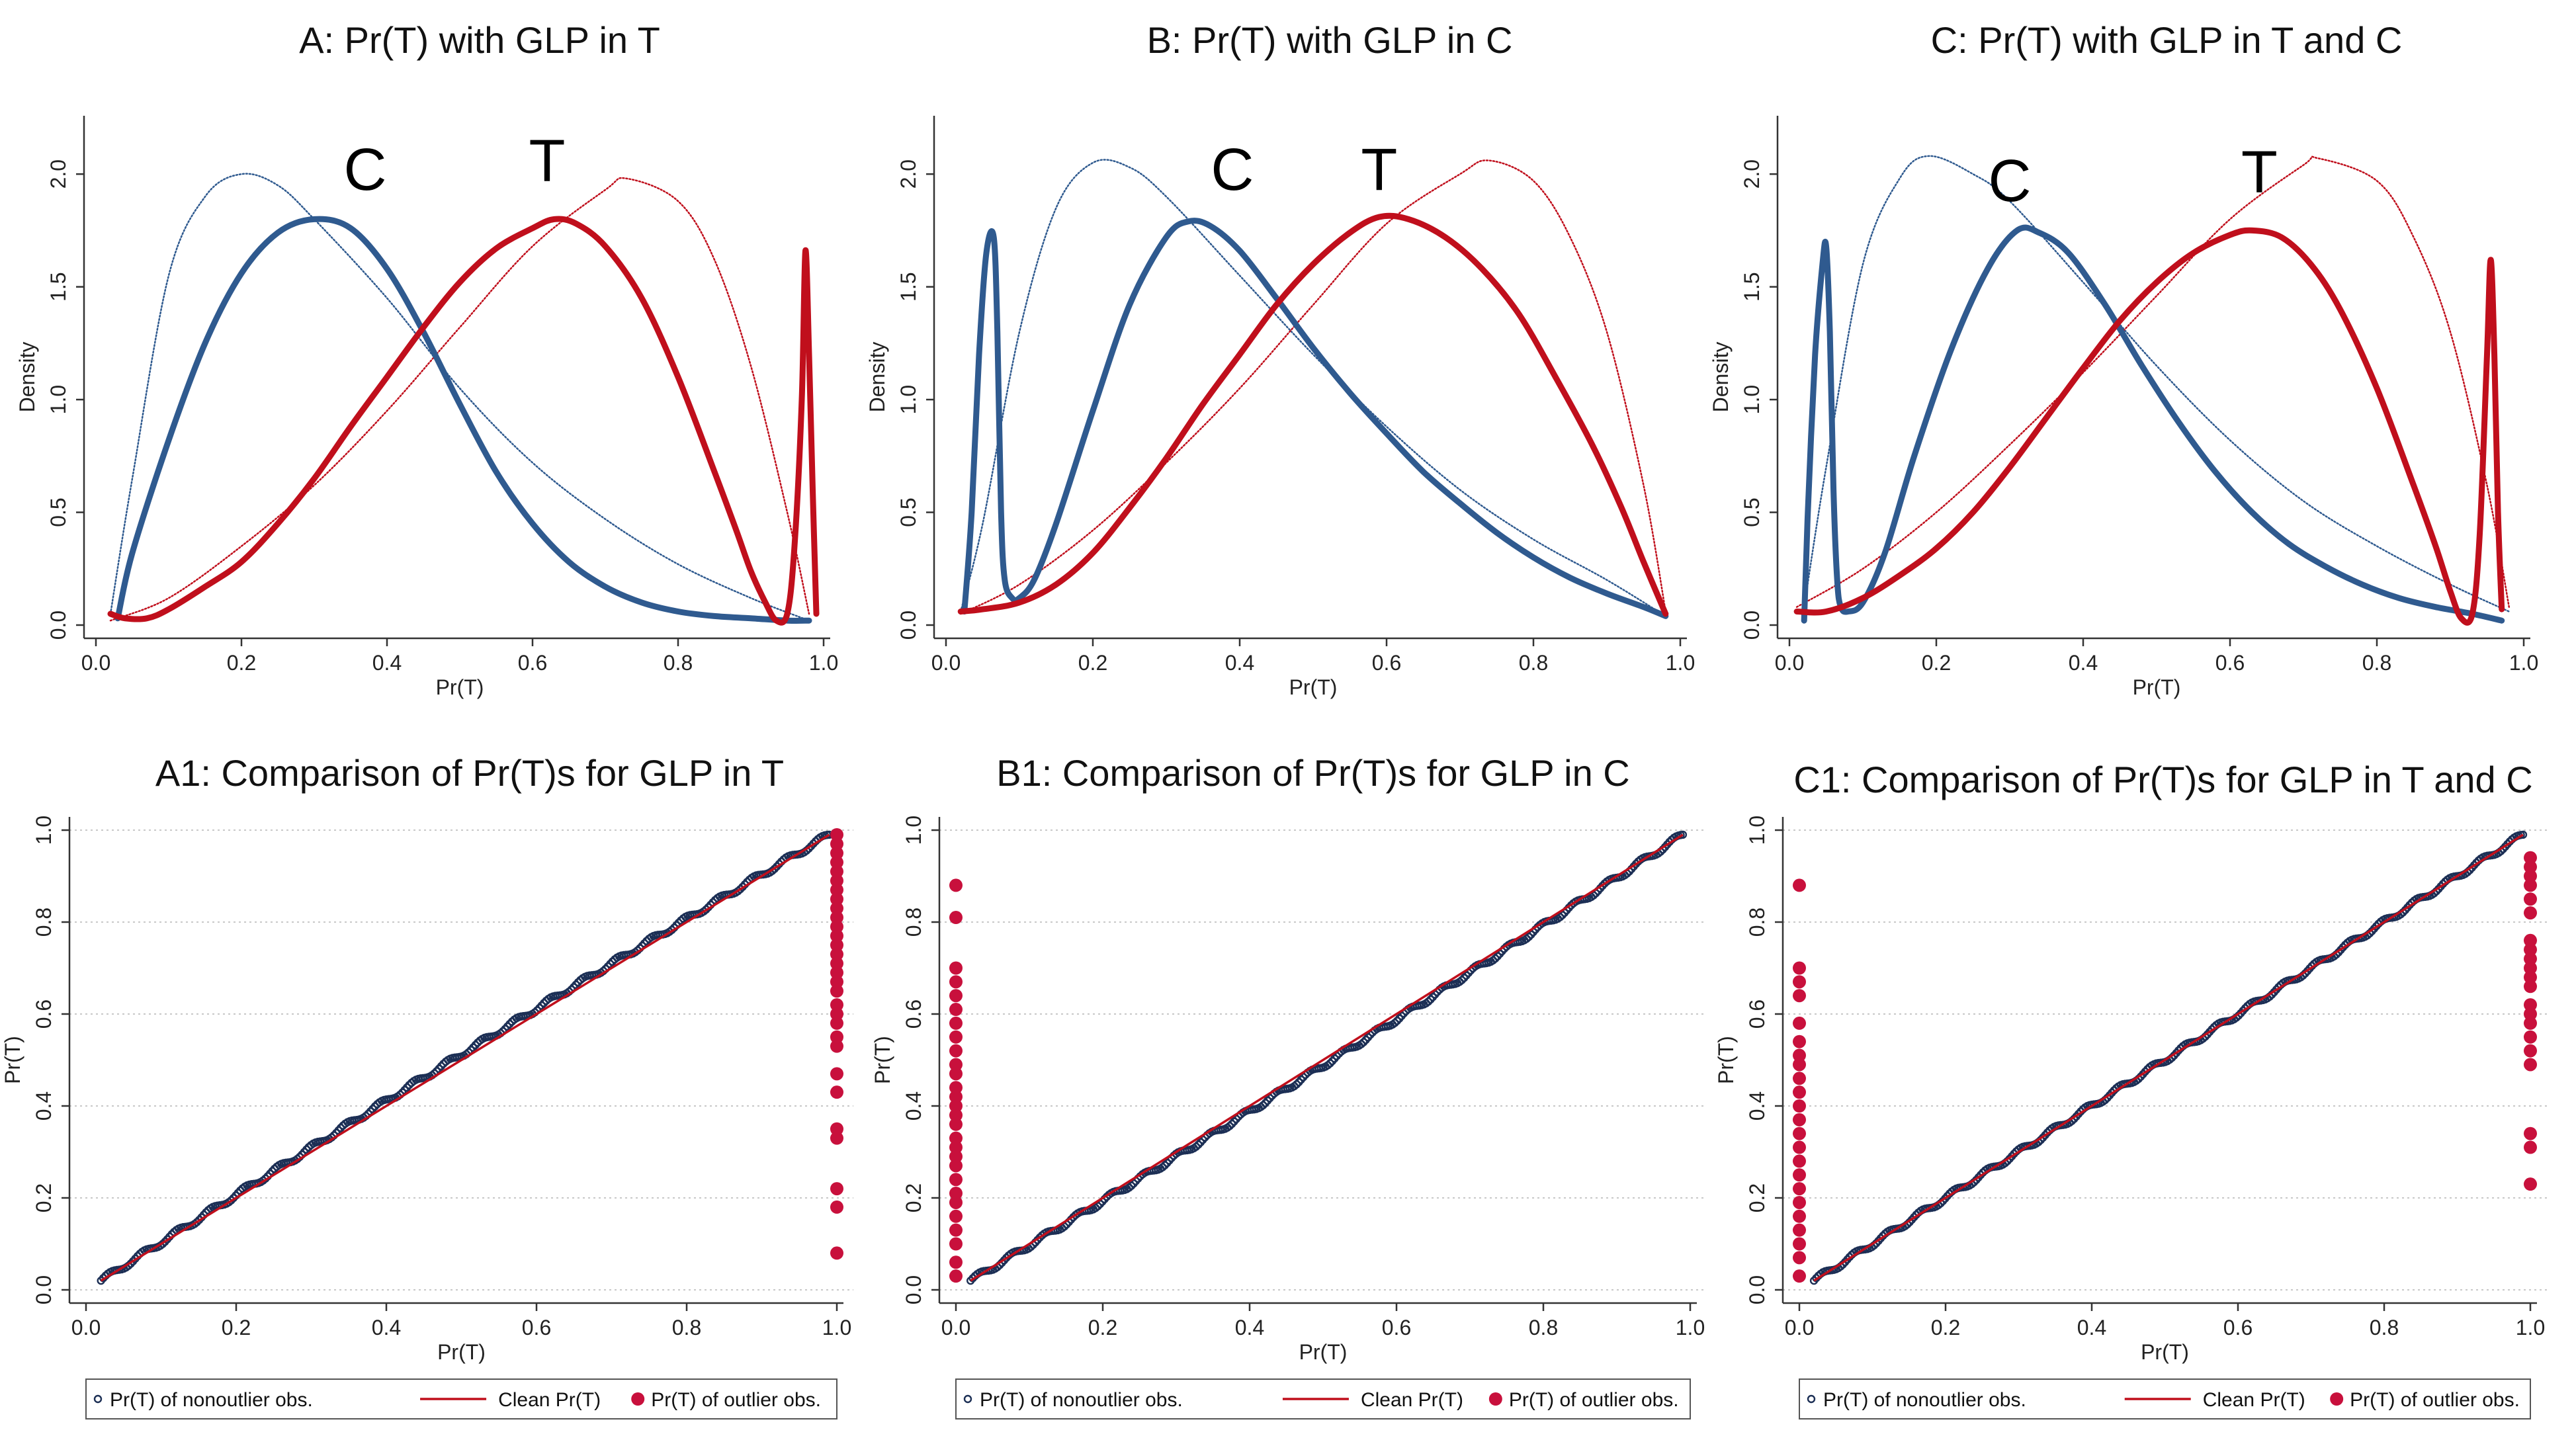 The image size is (2576, 1440). What do you see at coordinates (98, 1399) in the screenshot?
I see `legend-nonoutlier-symbol` at bounding box center [98, 1399].